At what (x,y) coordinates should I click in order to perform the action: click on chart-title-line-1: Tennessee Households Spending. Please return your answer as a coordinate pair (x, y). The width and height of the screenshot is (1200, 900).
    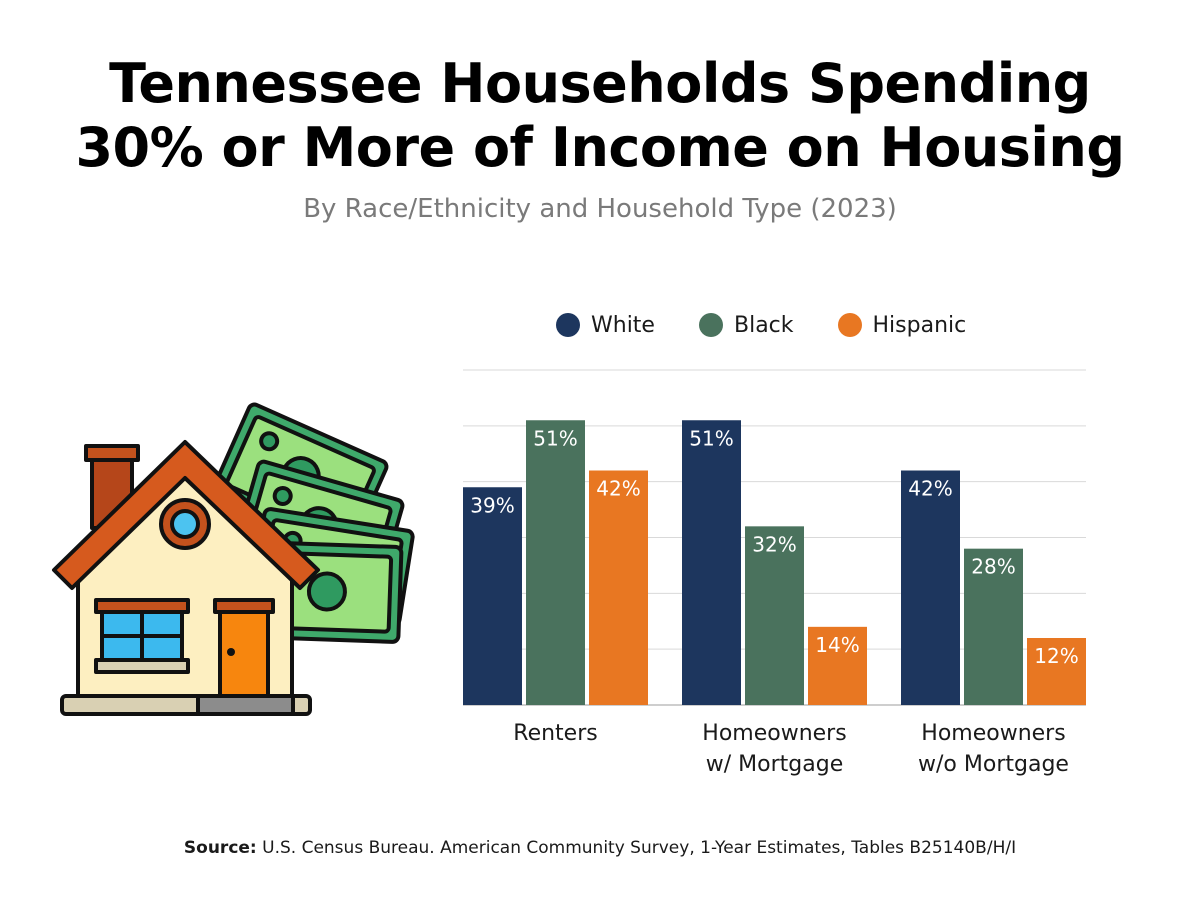
    Looking at the image, I should click on (600, 83).